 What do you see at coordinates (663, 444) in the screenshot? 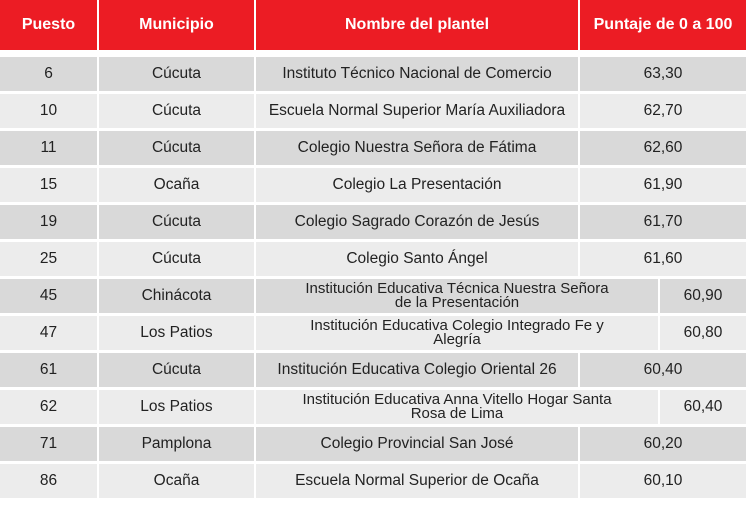
I see `puntaje-cell: 60,20` at bounding box center [663, 444].